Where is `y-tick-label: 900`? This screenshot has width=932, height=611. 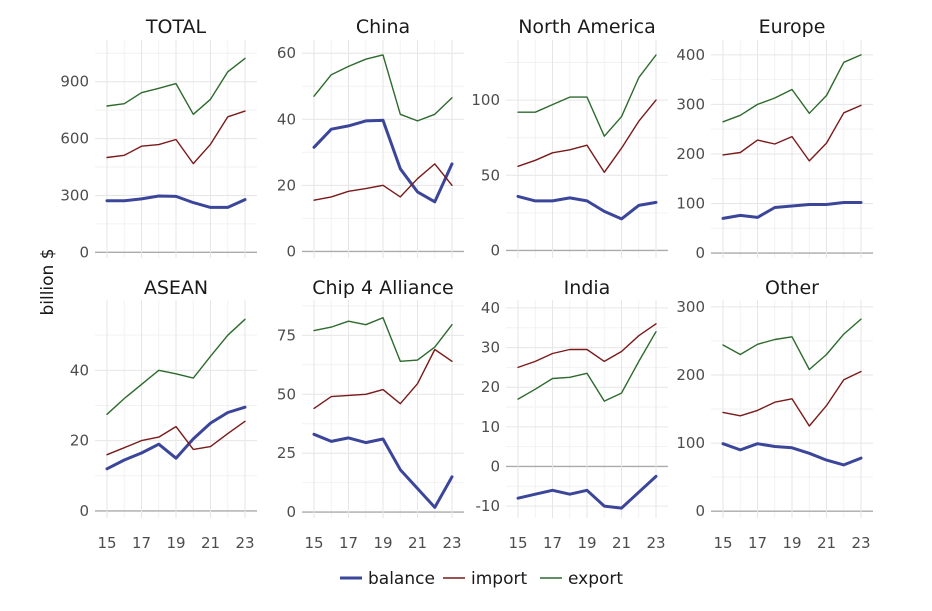
y-tick-label: 900 is located at coordinates (74, 82).